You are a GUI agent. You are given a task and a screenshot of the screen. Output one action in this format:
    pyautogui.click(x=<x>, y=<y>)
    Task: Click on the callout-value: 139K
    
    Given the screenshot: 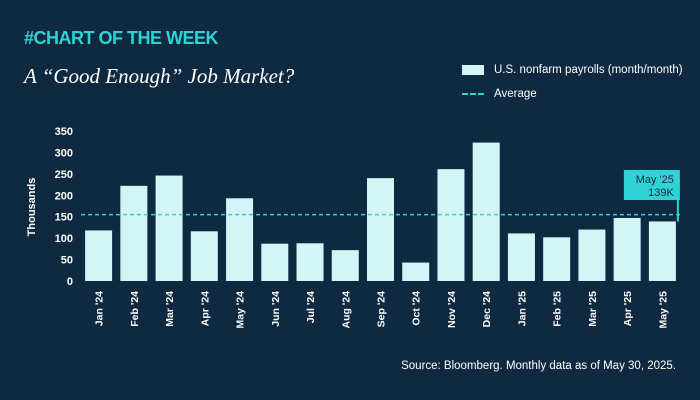 What is the action you would take?
    pyautogui.click(x=661, y=193)
    